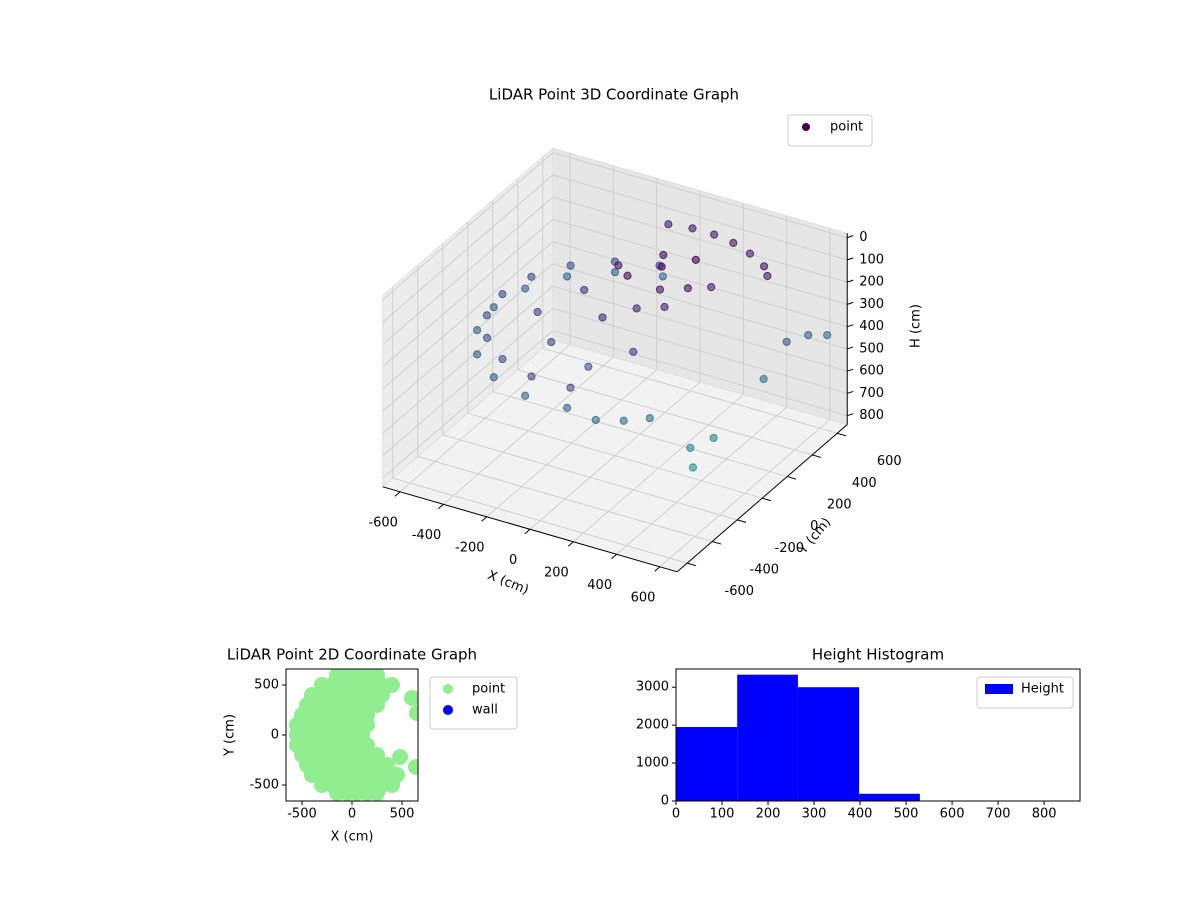  Describe the element at coordinates (814, 814) in the screenshot. I see `x-tick-label: 300` at that location.